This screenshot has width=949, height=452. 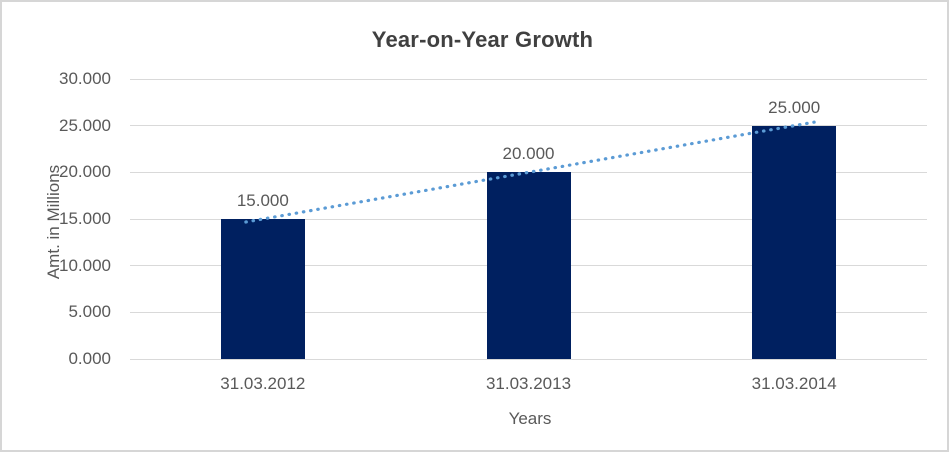 I want to click on data-label: 25.000, so click(x=794, y=107).